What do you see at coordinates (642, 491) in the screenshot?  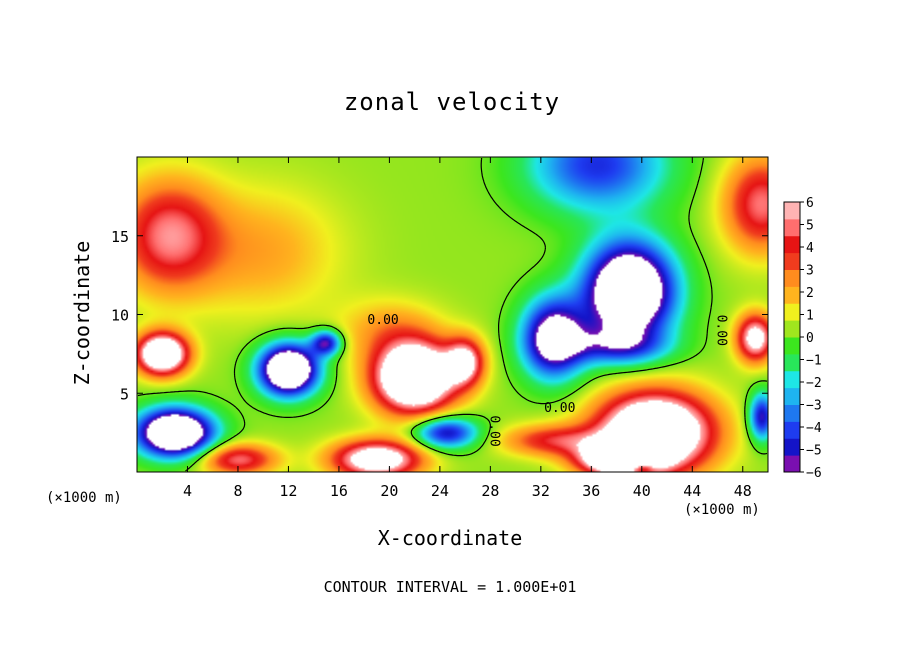 I see `x-tick-label: 40` at bounding box center [642, 491].